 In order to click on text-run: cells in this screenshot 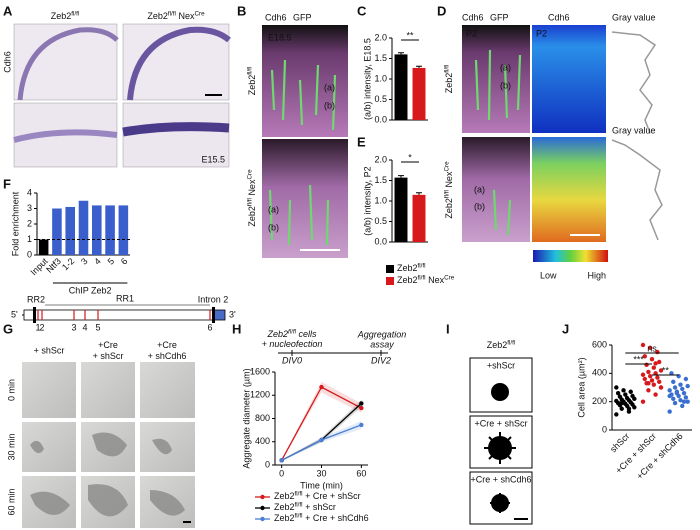, I will do `click(306, 334)`.